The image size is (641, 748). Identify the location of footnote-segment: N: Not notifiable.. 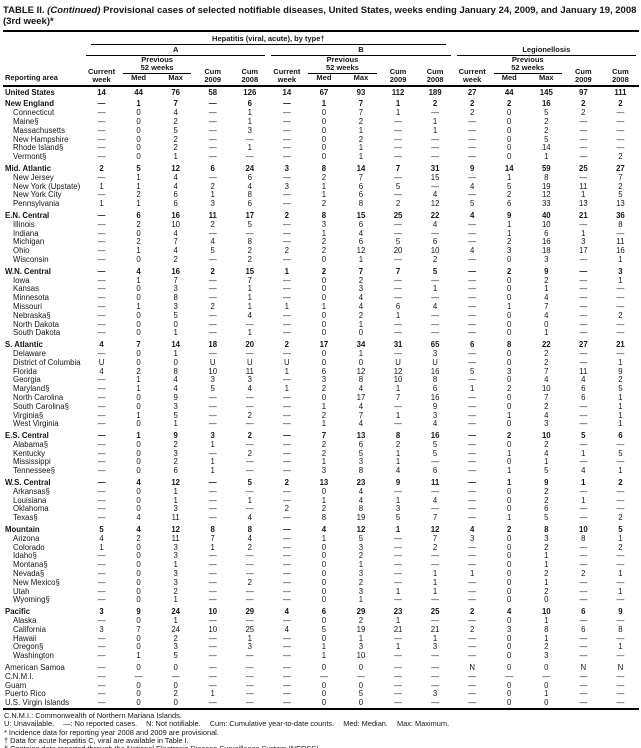
(173, 724).